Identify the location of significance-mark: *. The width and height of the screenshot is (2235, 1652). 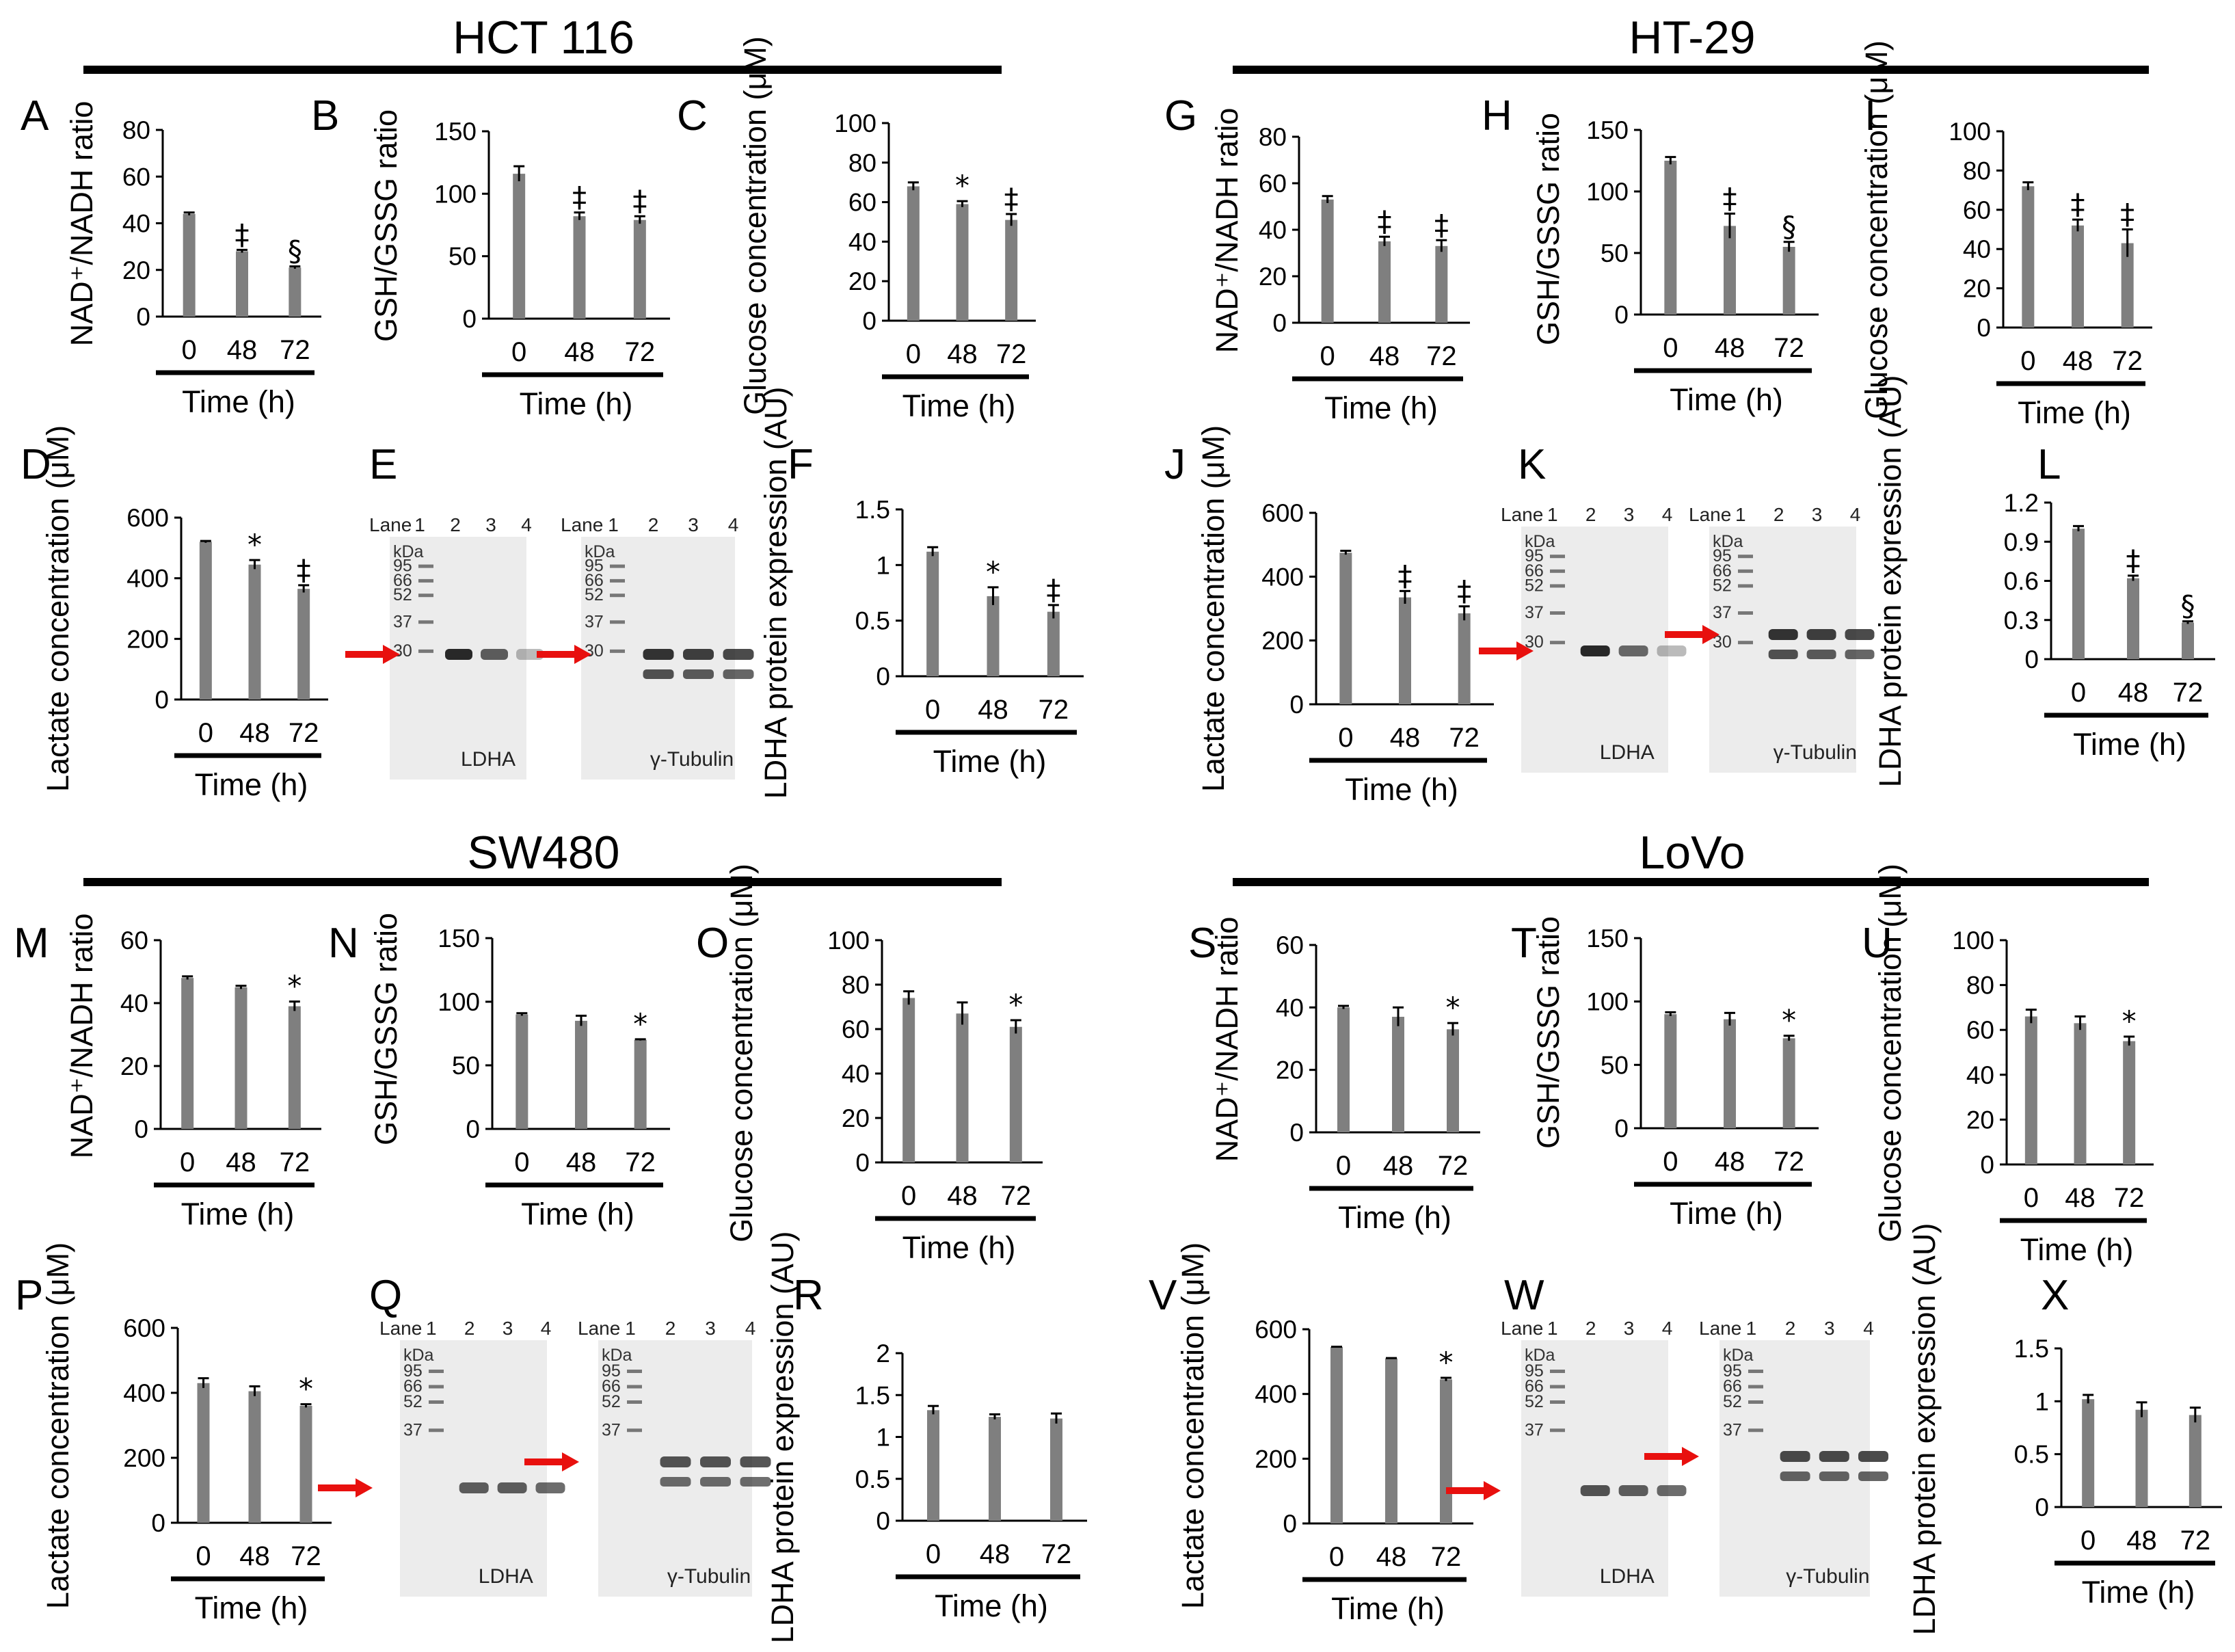
(254, 544).